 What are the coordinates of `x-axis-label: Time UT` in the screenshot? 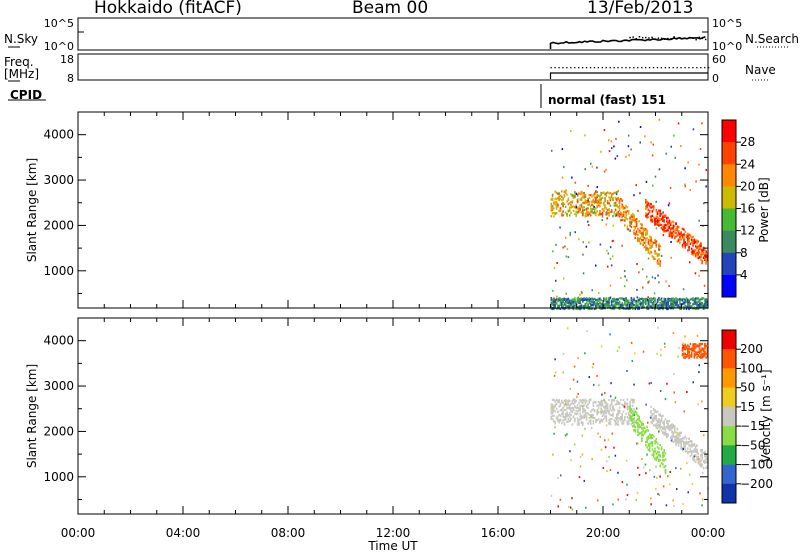 It's located at (392, 546).